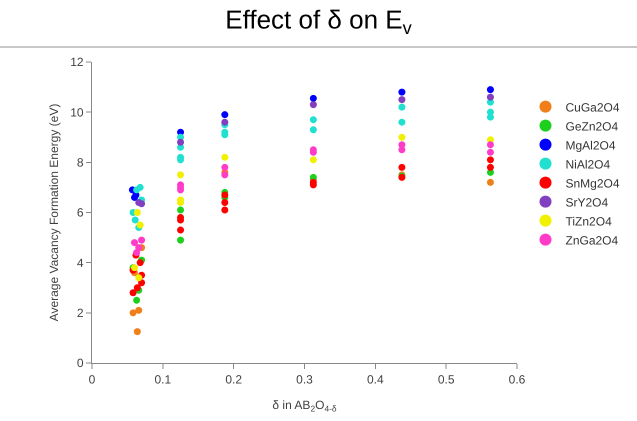  I want to click on y-tick-label: 12, so click(77, 62).